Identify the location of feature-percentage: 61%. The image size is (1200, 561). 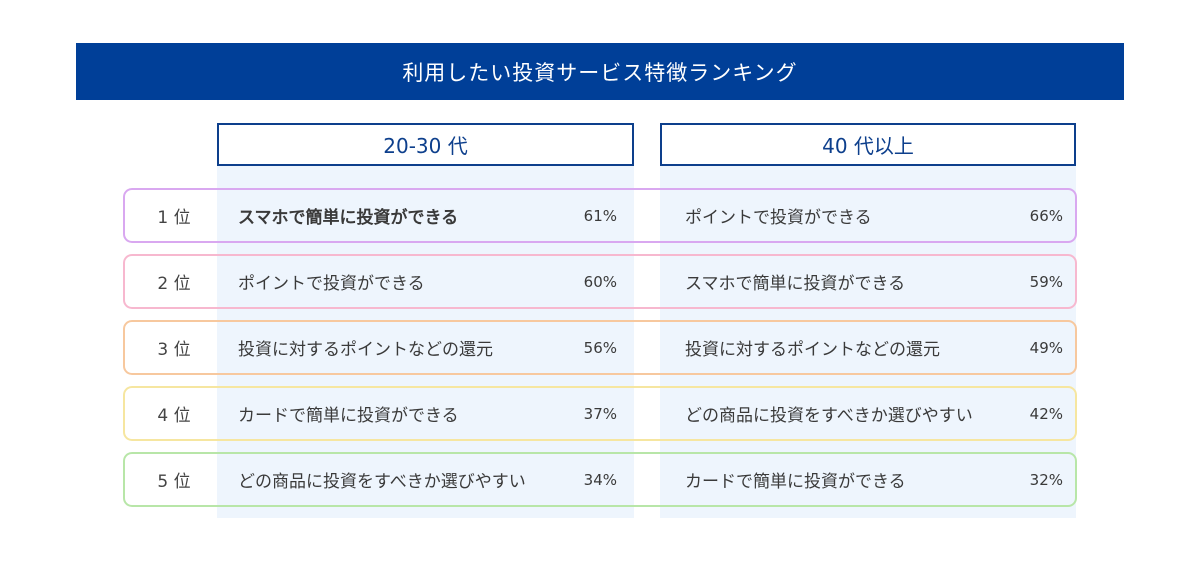
(600, 215).